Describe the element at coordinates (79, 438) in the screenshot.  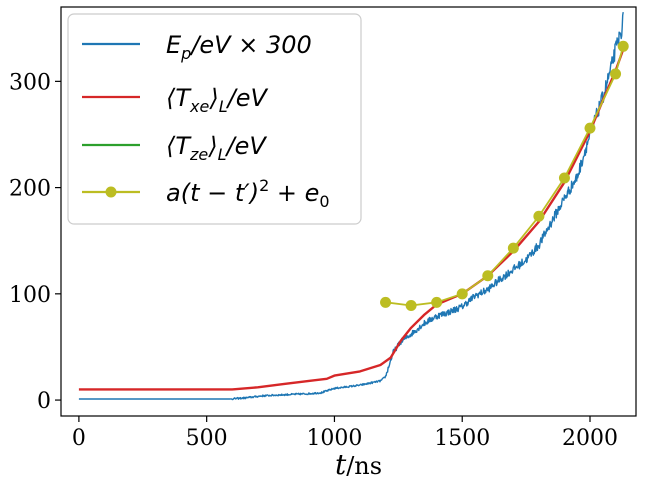
I see `x-tick-label: 0` at that location.